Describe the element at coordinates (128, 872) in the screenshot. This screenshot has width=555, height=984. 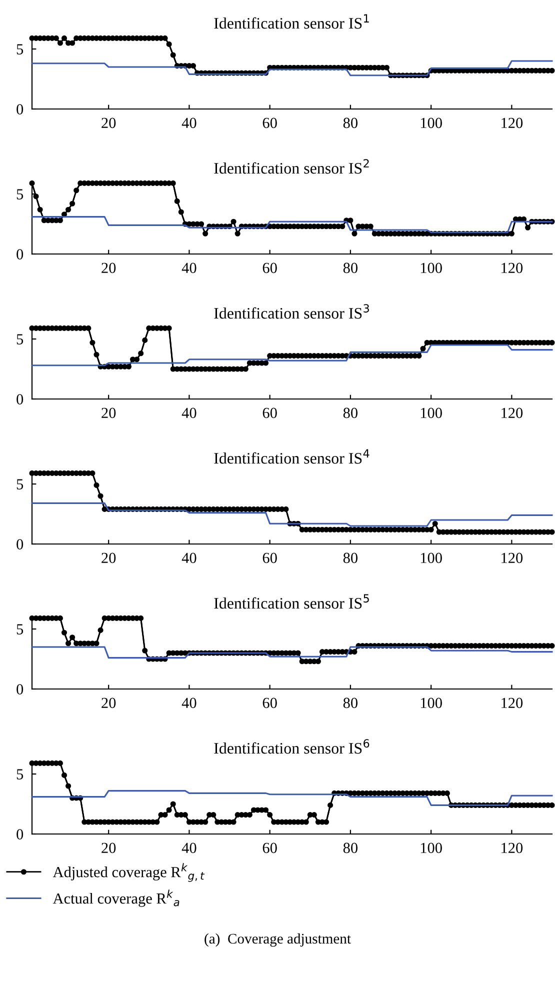
I see `legend-label: Adjusted coverage R$^{k}$$_{g,t}$` at that location.